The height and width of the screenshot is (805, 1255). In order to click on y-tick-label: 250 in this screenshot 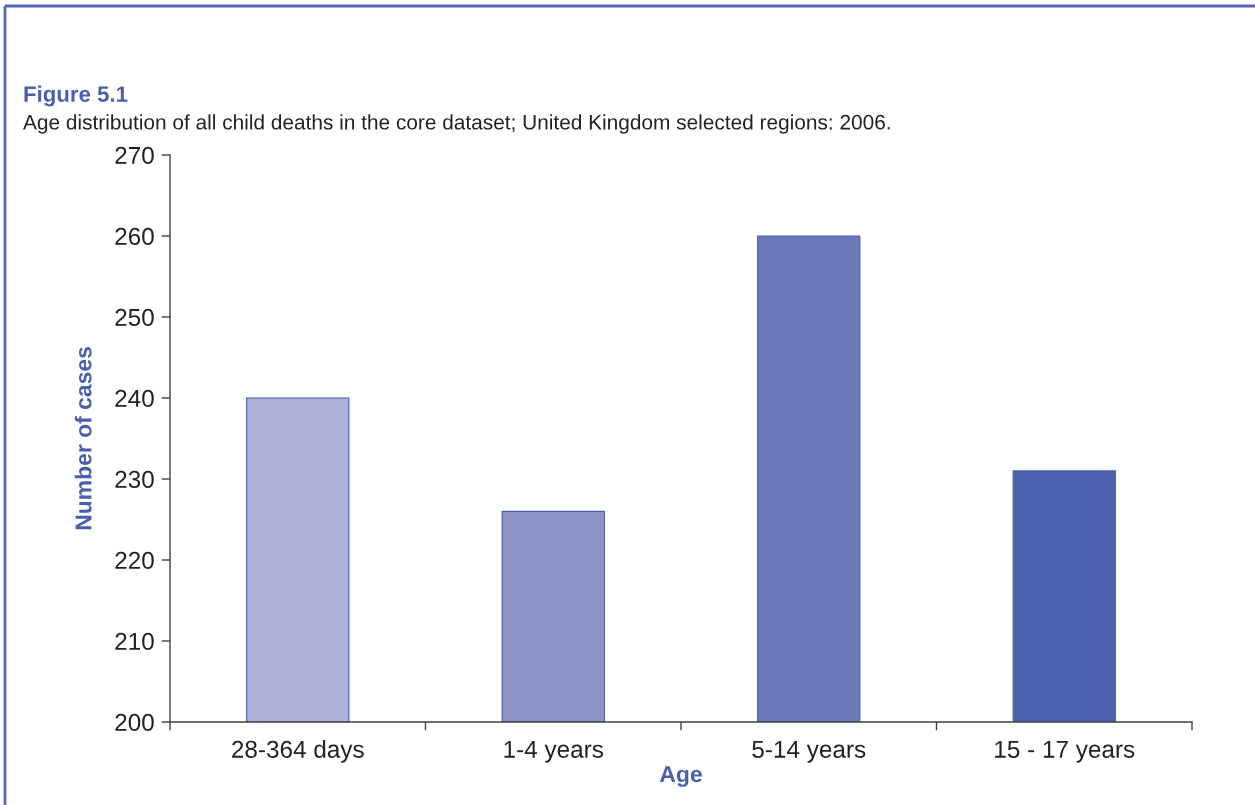, I will do `click(134, 317)`.